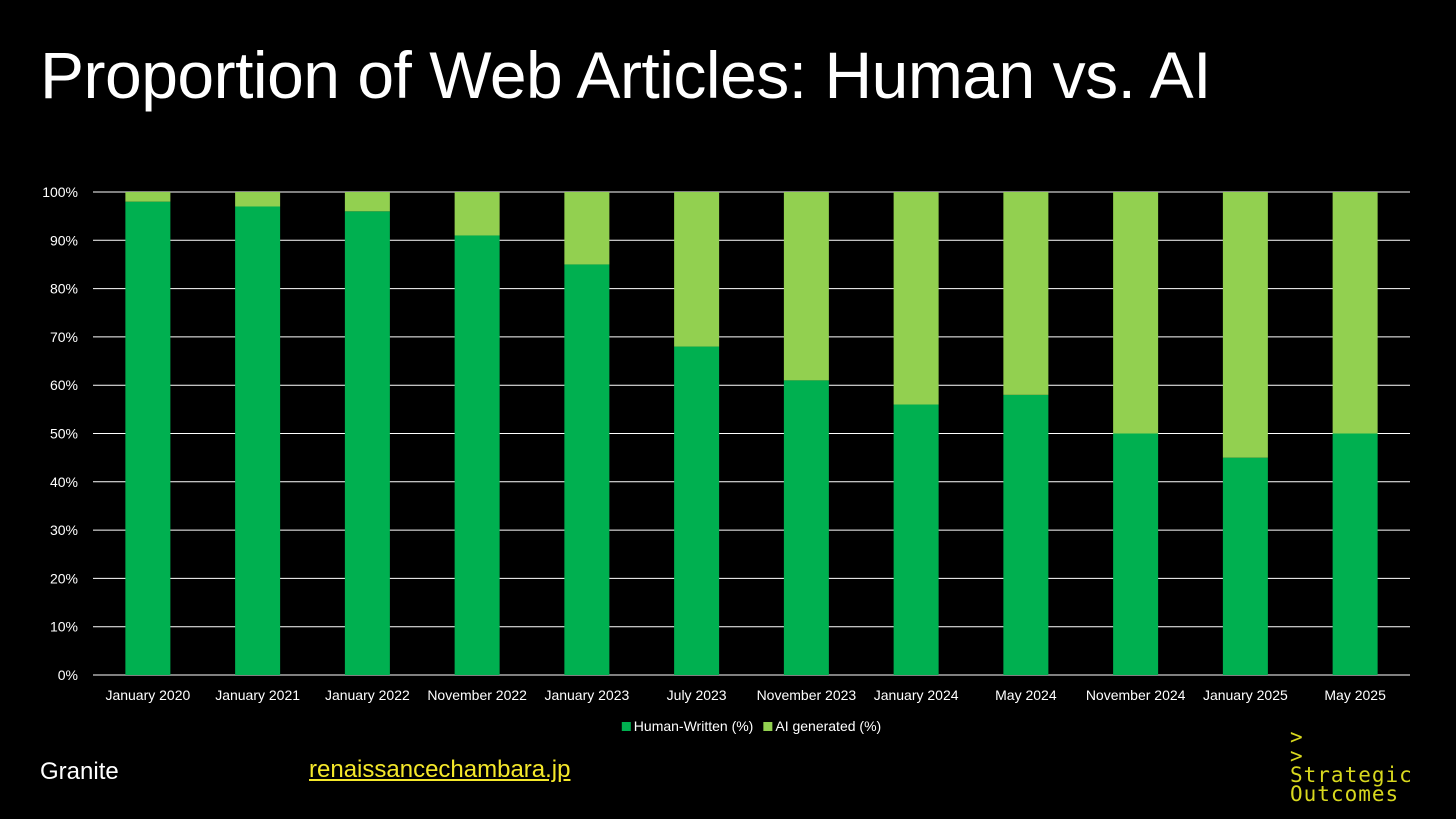 The height and width of the screenshot is (819, 1456). What do you see at coordinates (916, 695) in the screenshot?
I see `x-tick-label: January 2024` at bounding box center [916, 695].